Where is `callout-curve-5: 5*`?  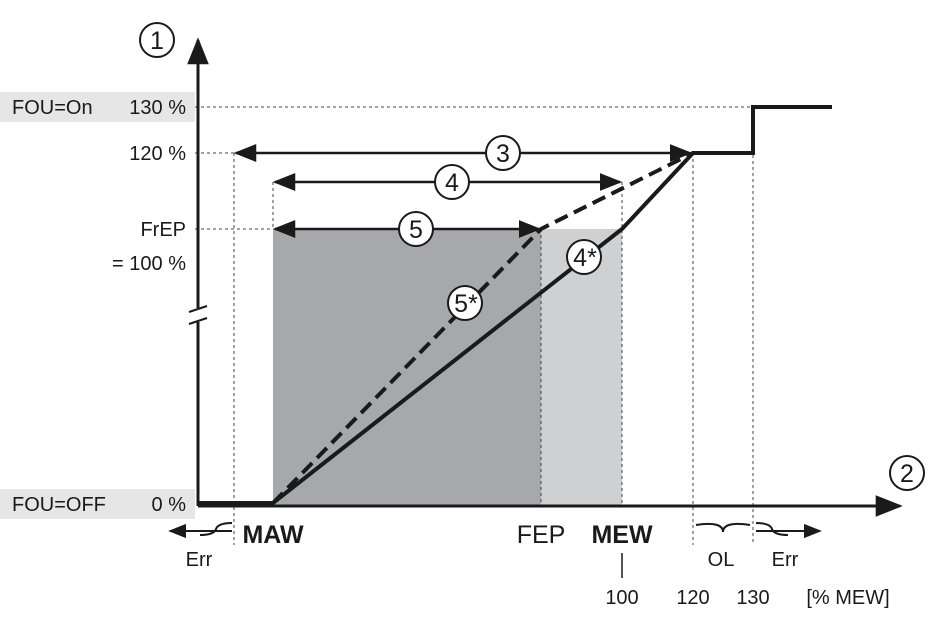
callout-curve-5: 5* is located at coordinates (465, 303).